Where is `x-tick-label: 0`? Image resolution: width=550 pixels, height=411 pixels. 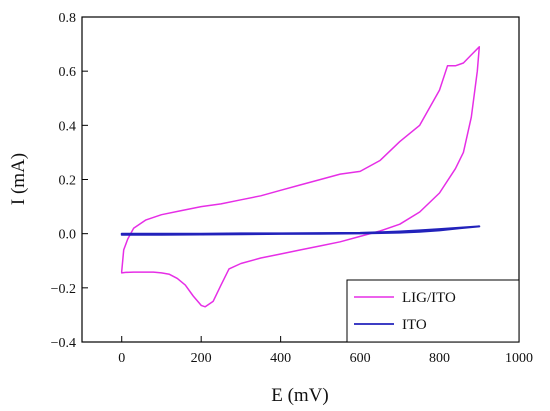
x-tick-label: 0 is located at coordinates (121, 358).